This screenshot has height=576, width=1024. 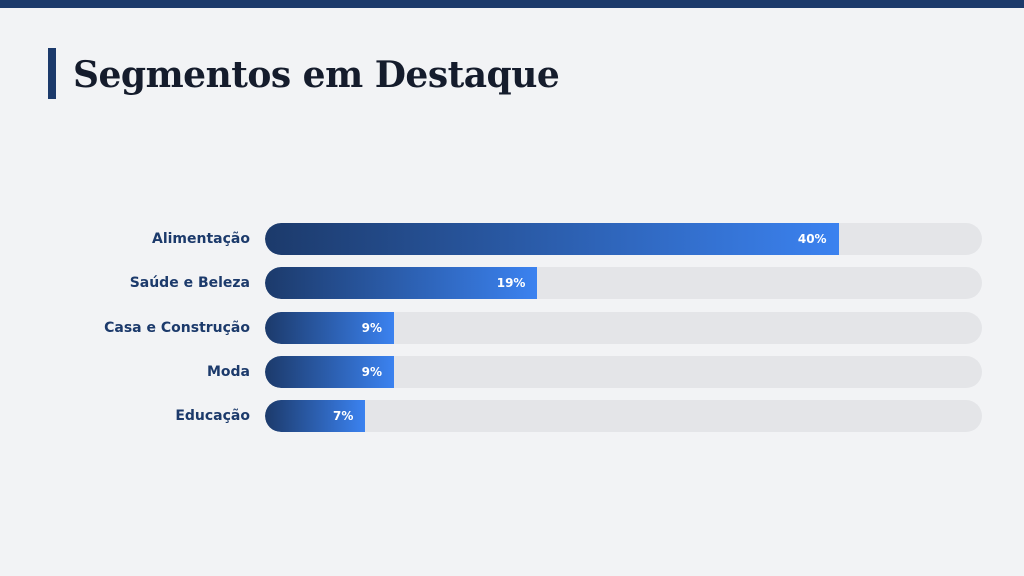 I want to click on bar-fill: 7%, so click(x=315, y=416).